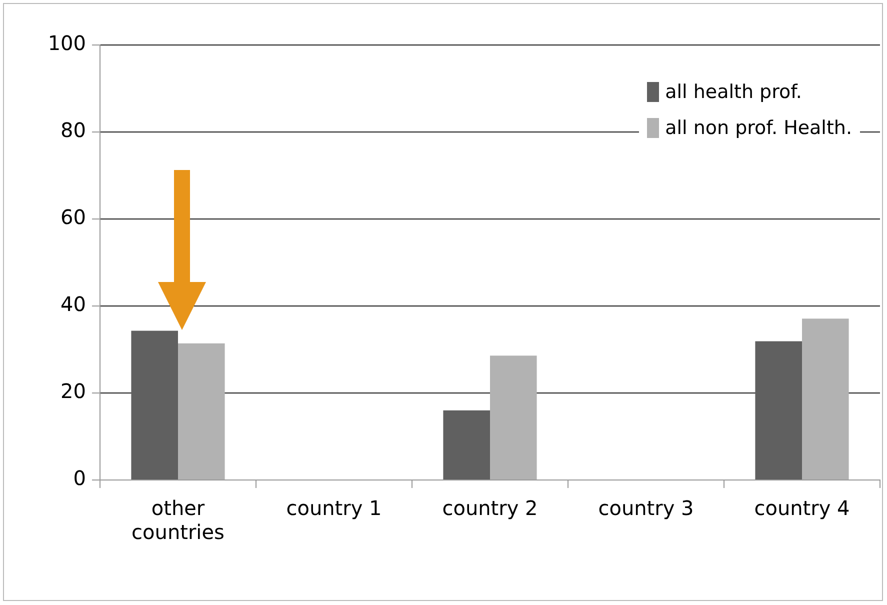  Describe the element at coordinates (646, 508) in the screenshot. I see `x-tick-label: country 3` at that location.